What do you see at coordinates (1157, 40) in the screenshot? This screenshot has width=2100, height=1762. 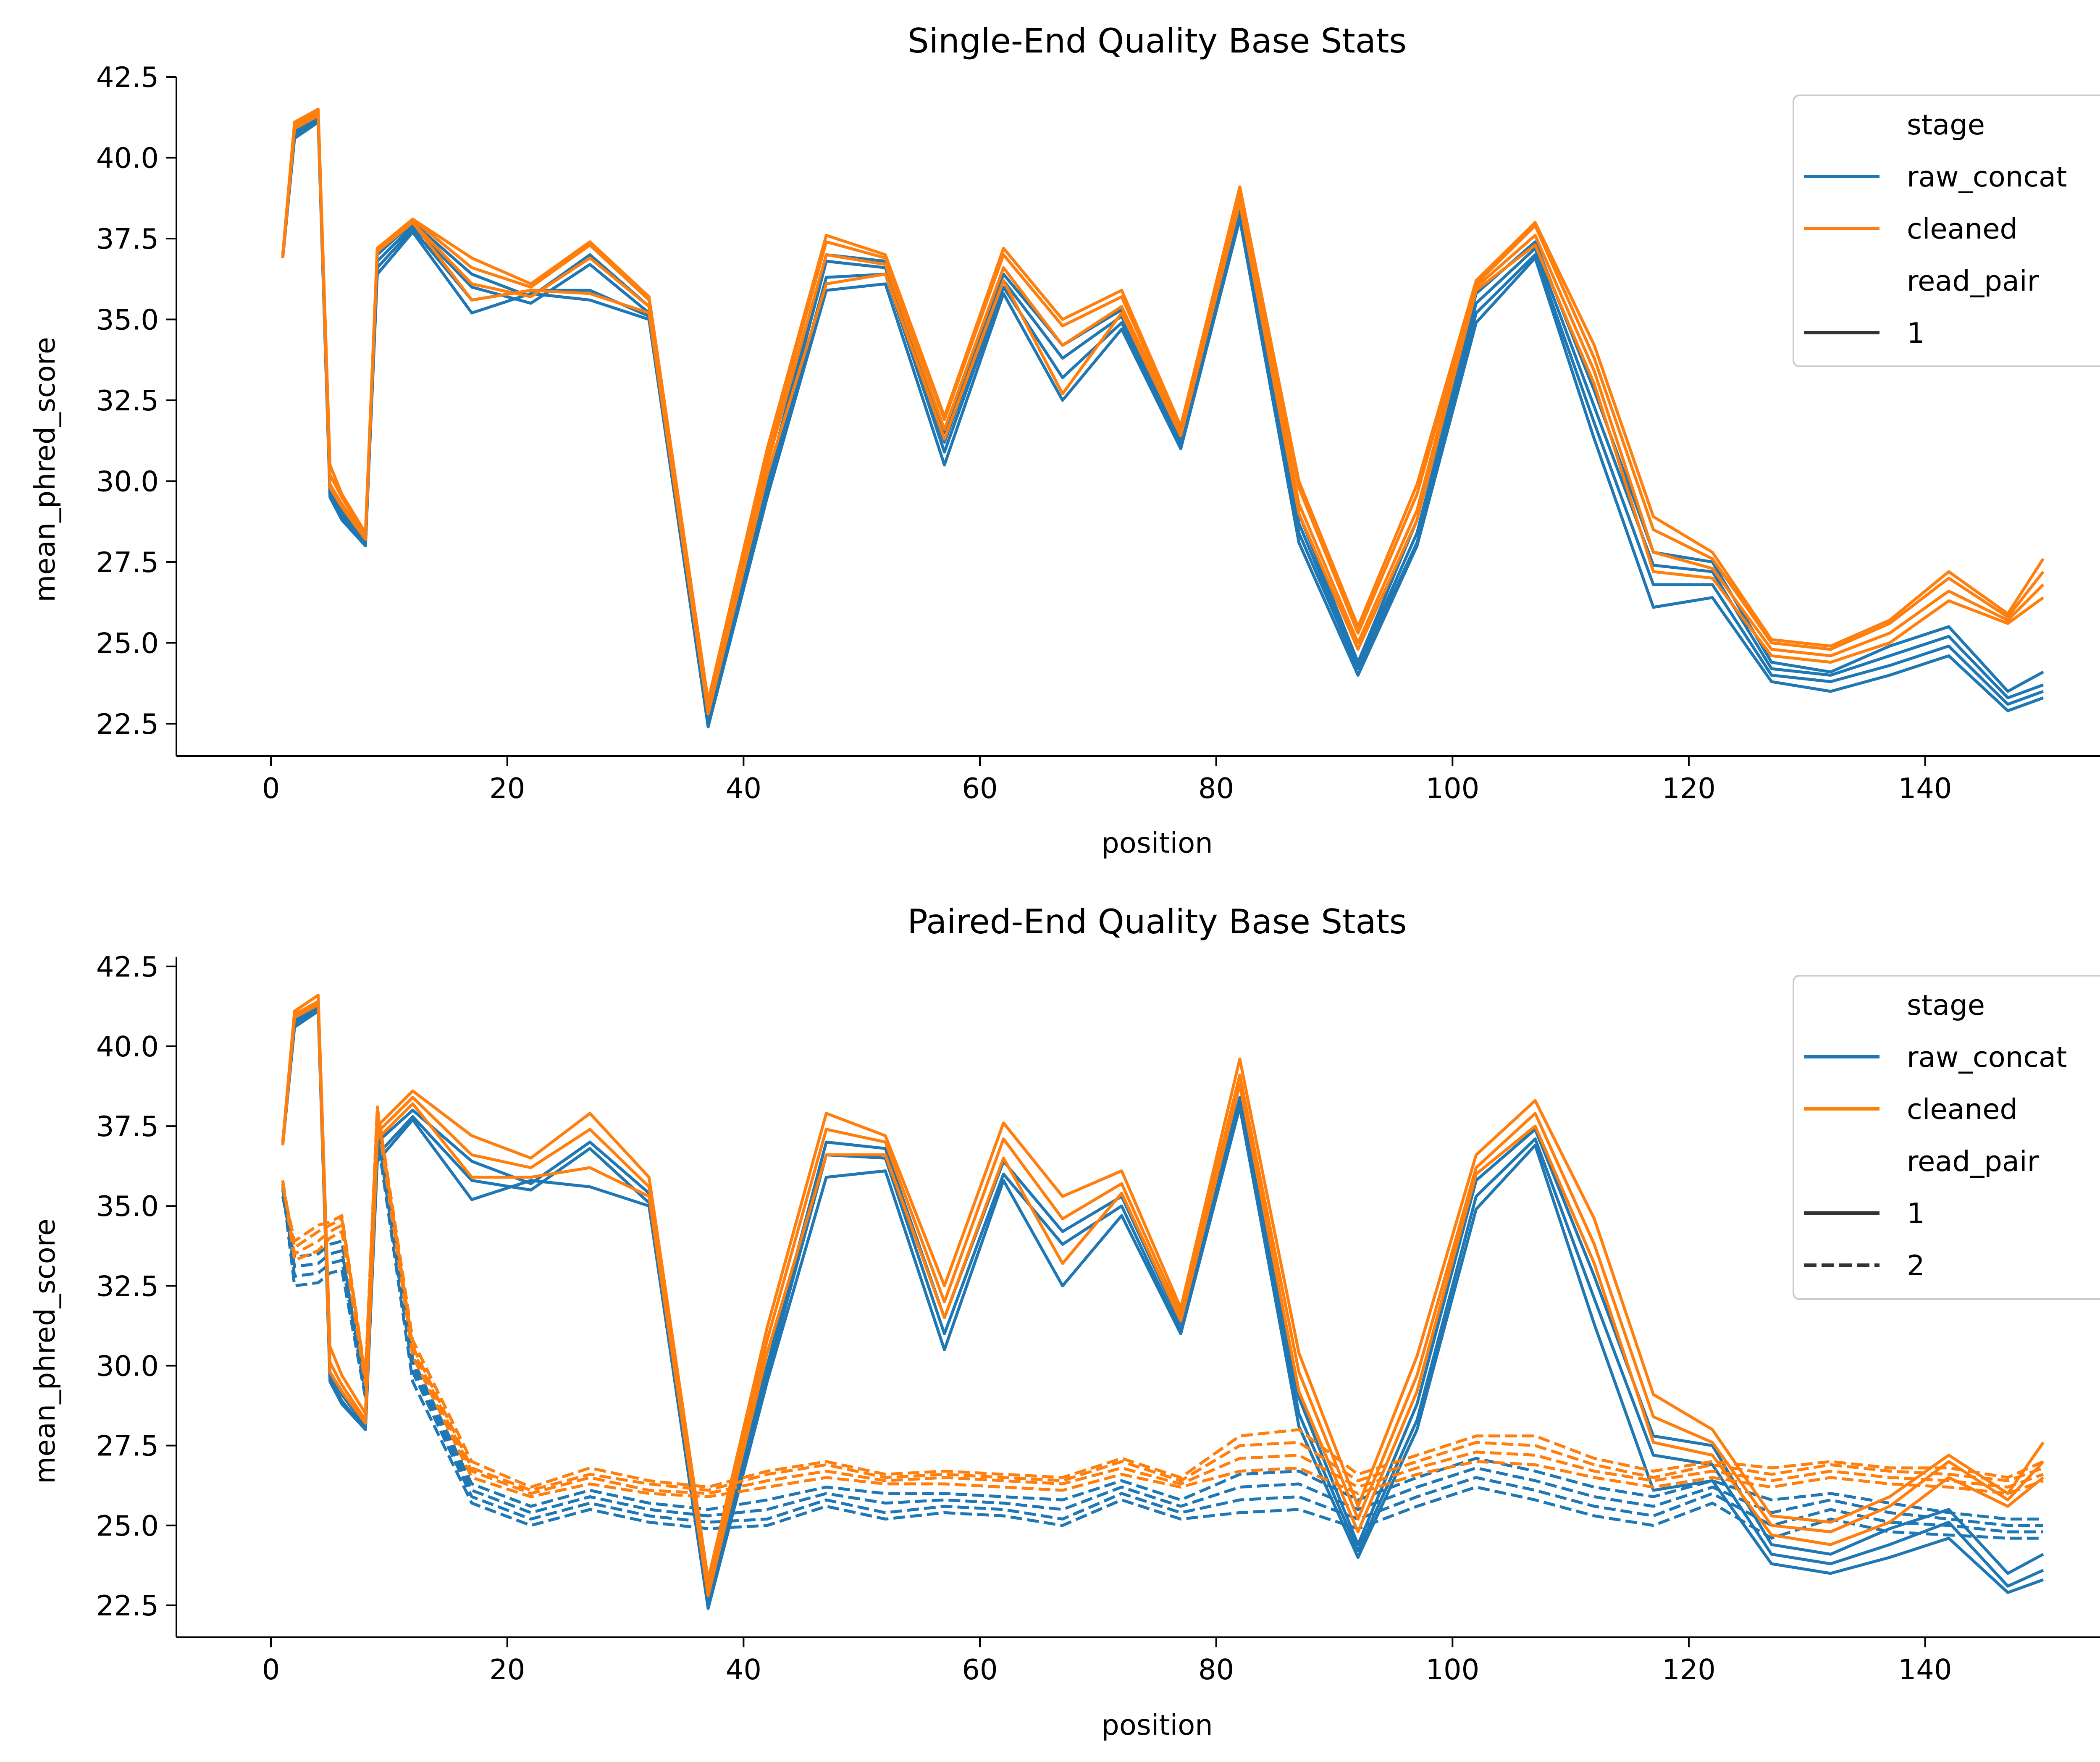 I see `chart-title: Single-End Quality Base Stats` at bounding box center [1157, 40].